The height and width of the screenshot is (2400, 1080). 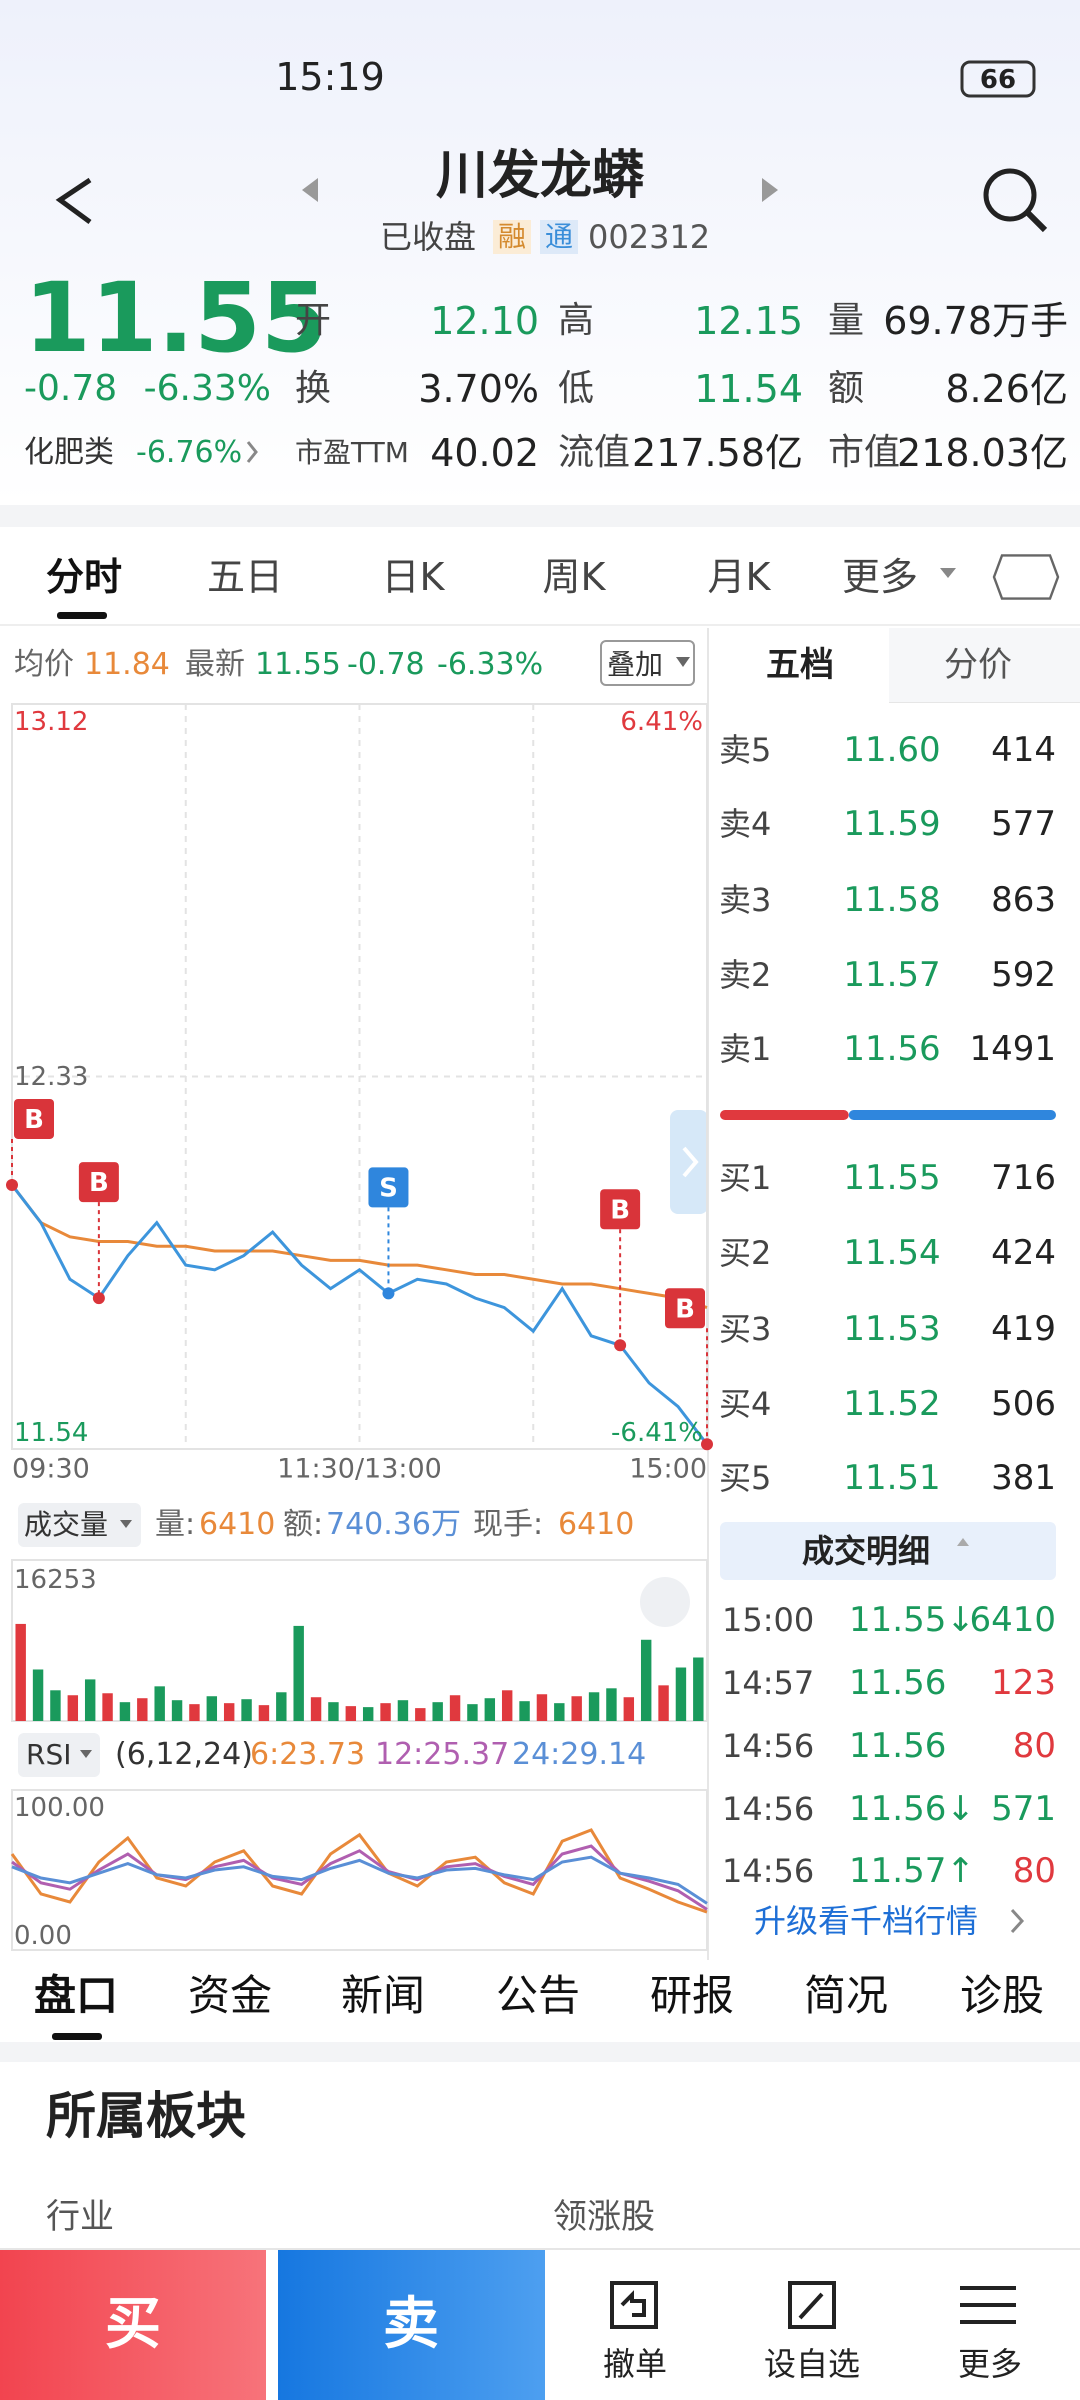 I want to click on rsi-line, so click(x=359, y=1871).